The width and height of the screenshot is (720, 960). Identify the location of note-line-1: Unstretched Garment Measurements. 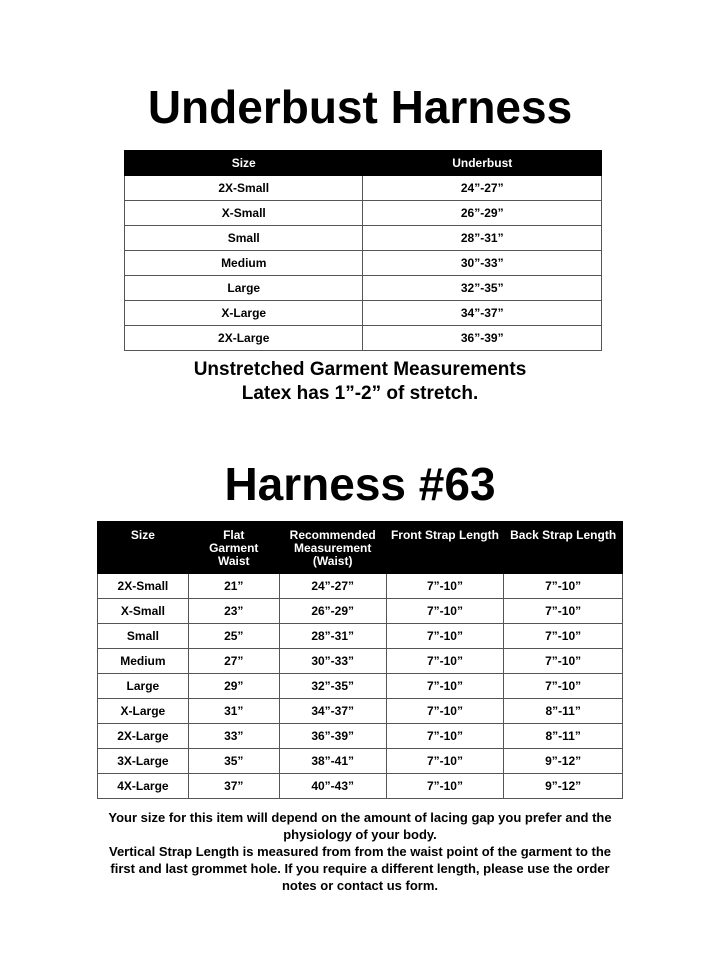
(360, 369).